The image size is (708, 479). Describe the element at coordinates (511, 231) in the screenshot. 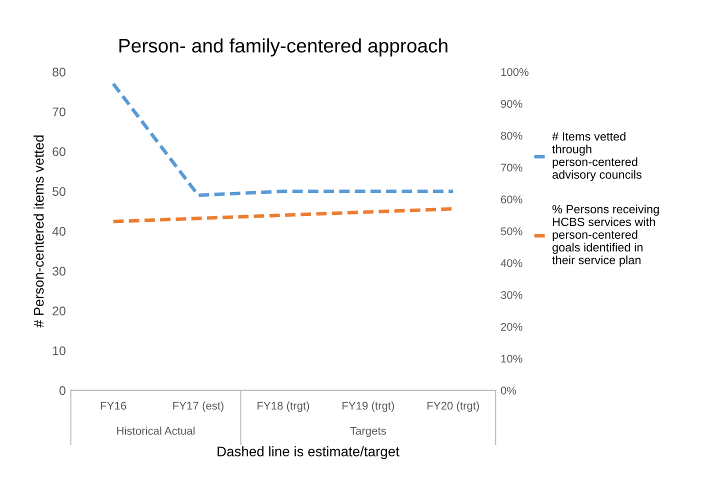

I see `y2-tick-label: 50%` at that location.